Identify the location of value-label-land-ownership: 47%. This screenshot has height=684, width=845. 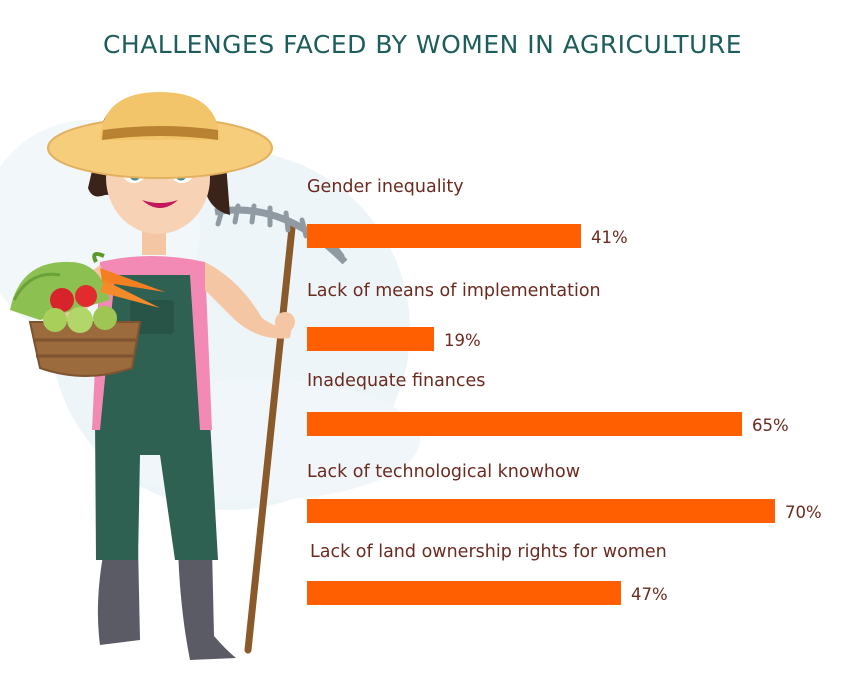
(649, 594).